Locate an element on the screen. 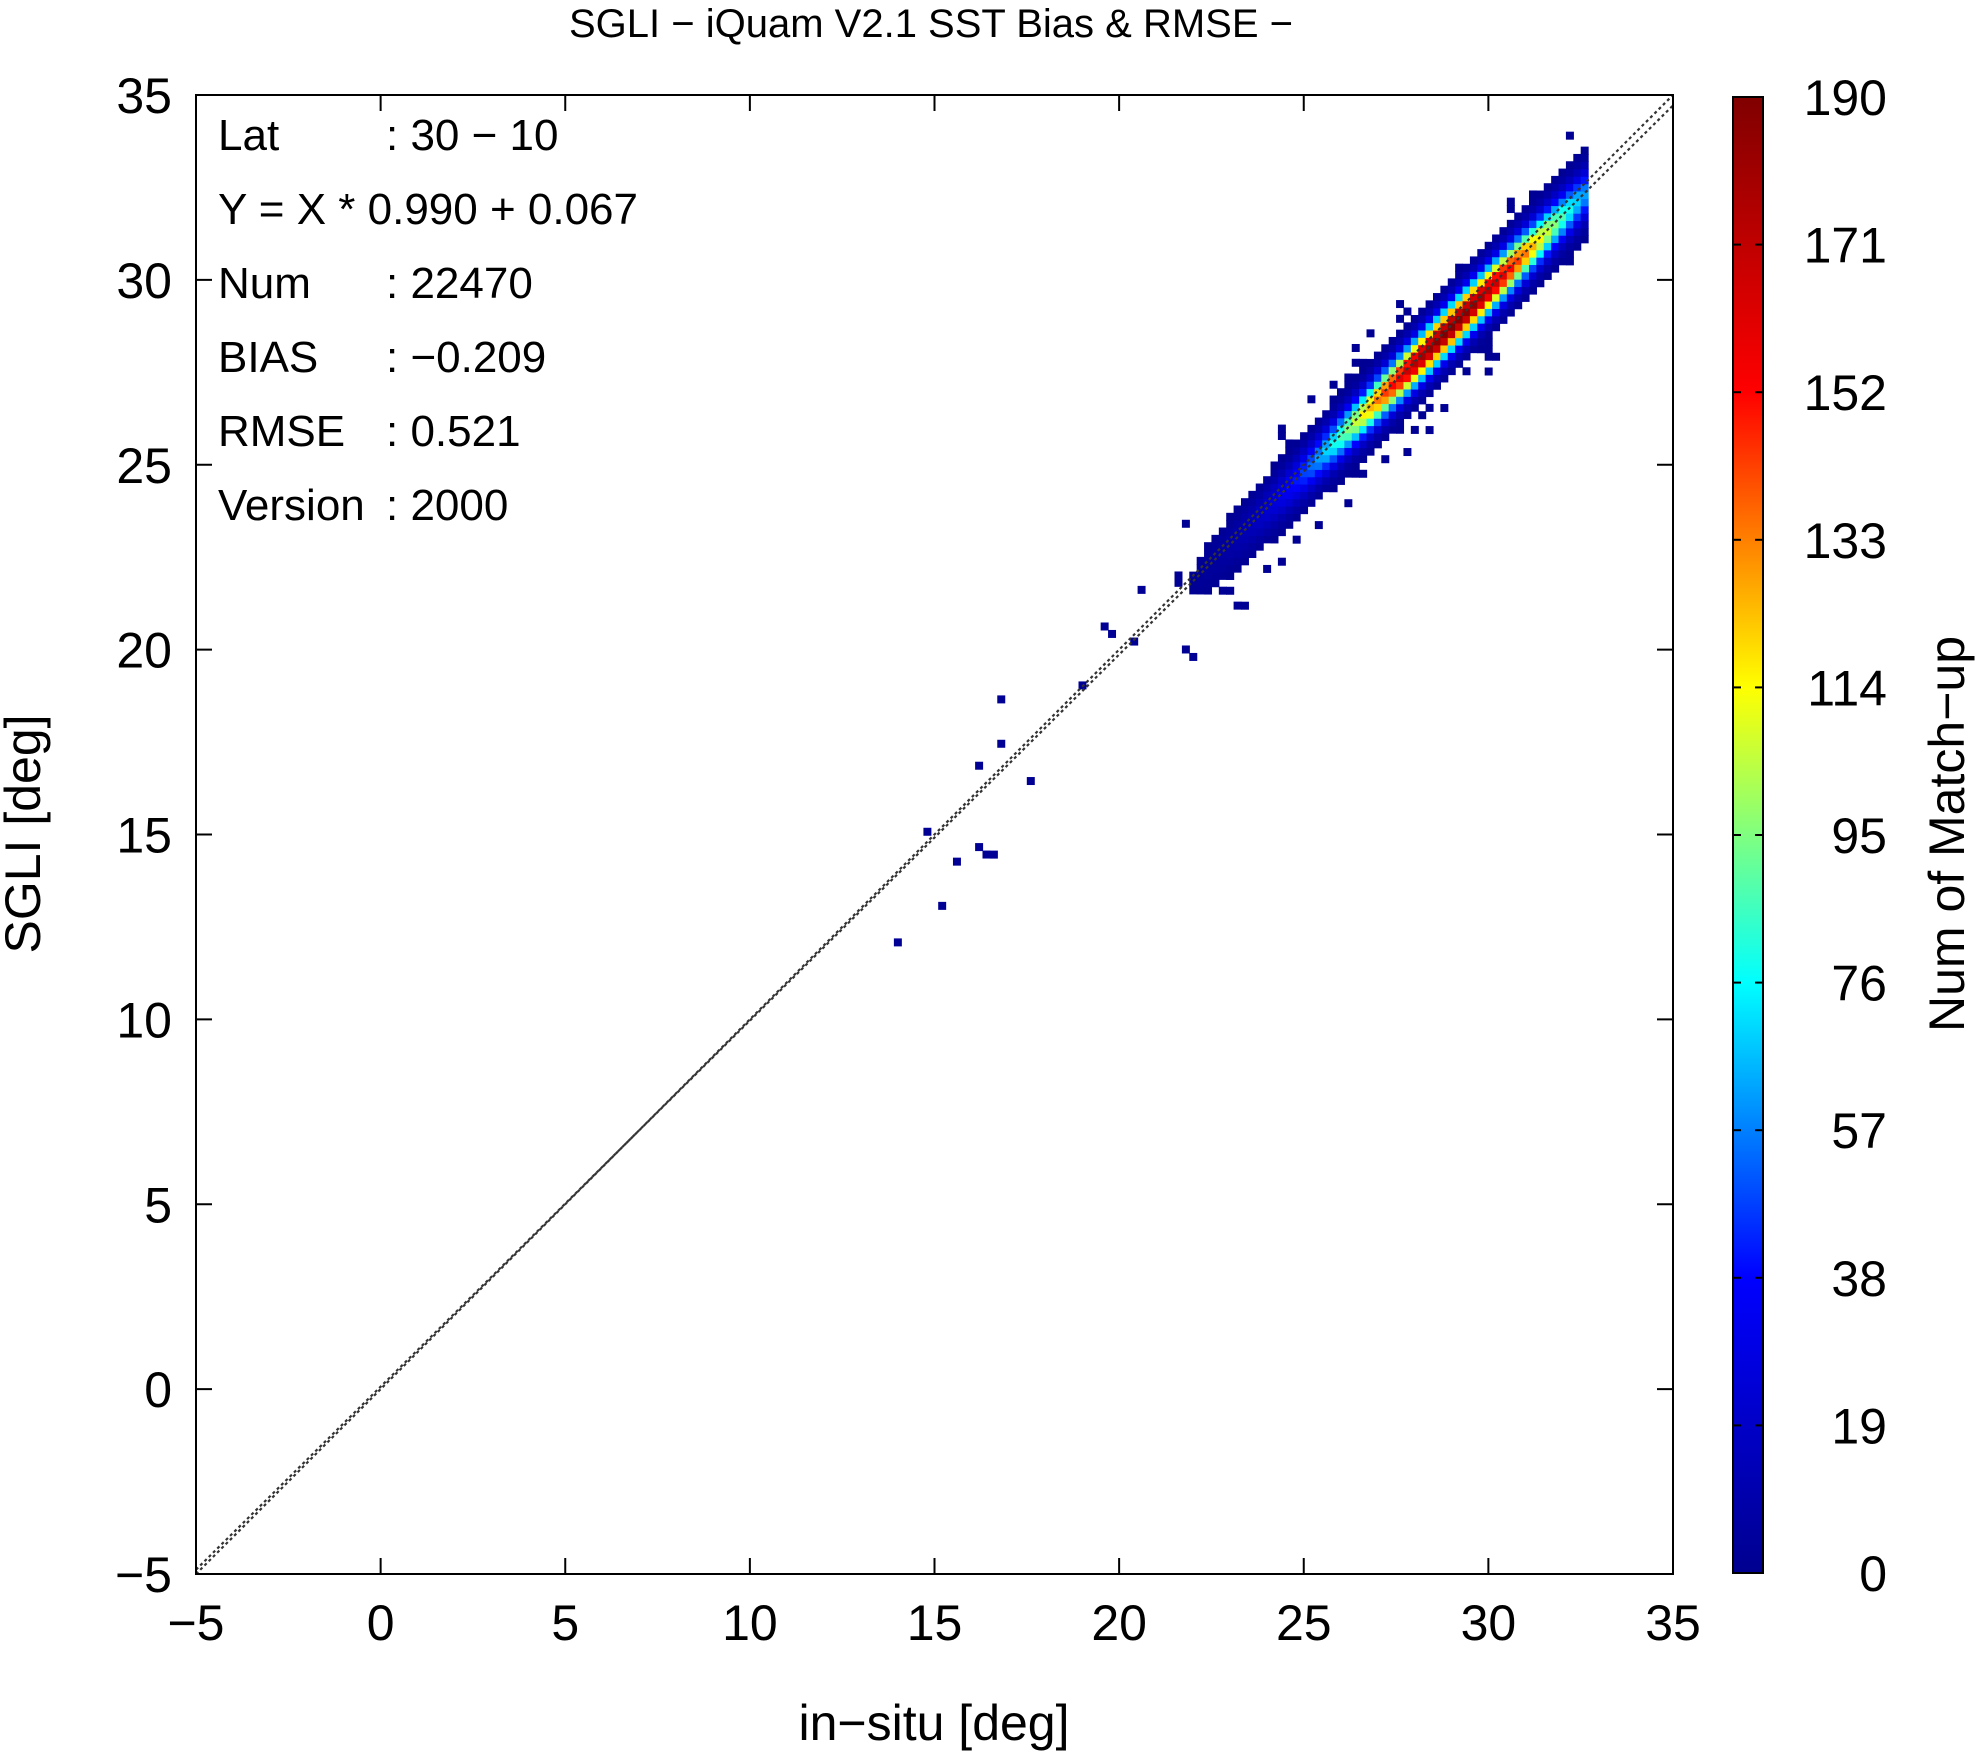 The height and width of the screenshot is (1755, 1979). x-tick-label: −5 is located at coordinates (195, 1623).